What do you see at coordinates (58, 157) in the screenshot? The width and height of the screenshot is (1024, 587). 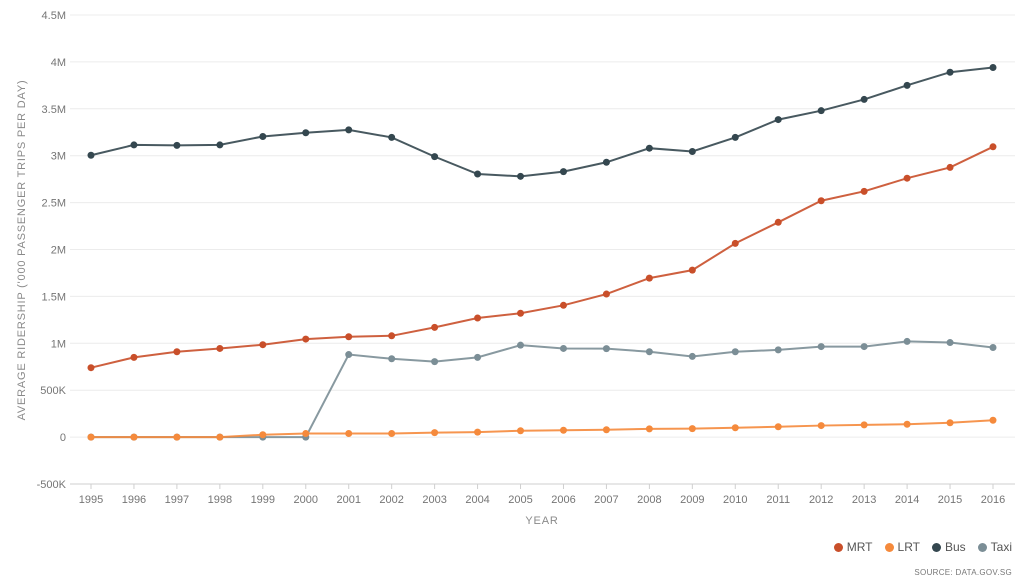 I see `y-tick-label: 3M` at bounding box center [58, 157].